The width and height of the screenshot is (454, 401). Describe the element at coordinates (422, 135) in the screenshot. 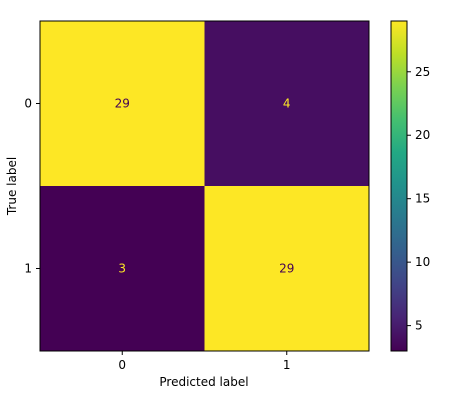

I see `colorbar-tick-label: 20` at that location.